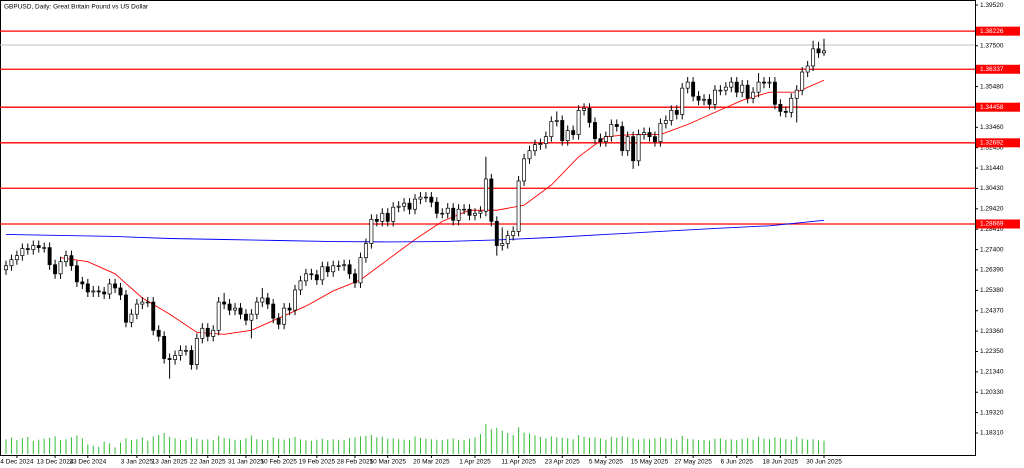 Image resolution: width=1024 pixels, height=468 pixels. I want to click on x-tick-label: 13 Dec 2024, so click(55, 462).